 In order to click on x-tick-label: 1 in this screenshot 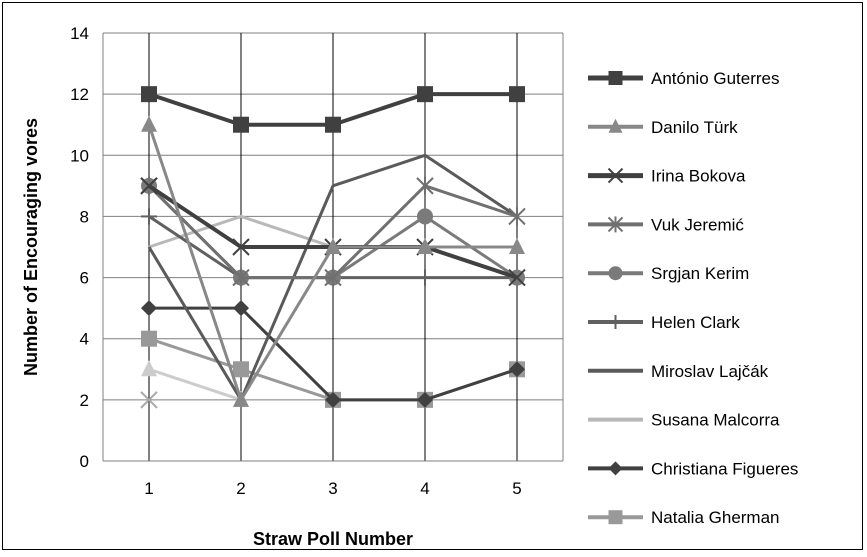, I will do `click(148, 488)`.